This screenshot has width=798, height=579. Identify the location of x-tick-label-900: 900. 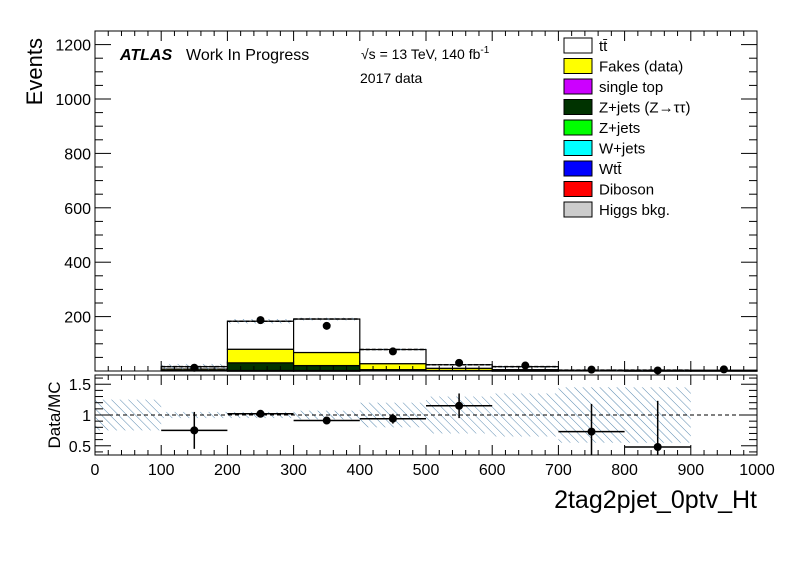
(690, 470).